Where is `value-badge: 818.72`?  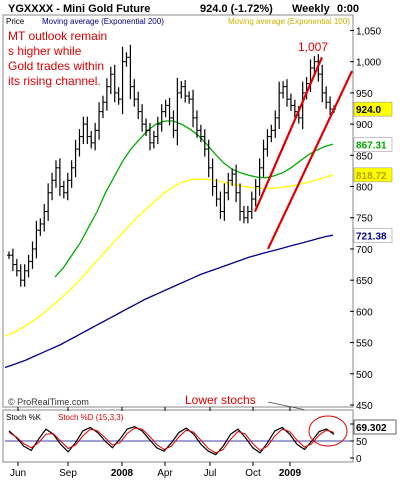 value-badge: 818.72 is located at coordinates (371, 176).